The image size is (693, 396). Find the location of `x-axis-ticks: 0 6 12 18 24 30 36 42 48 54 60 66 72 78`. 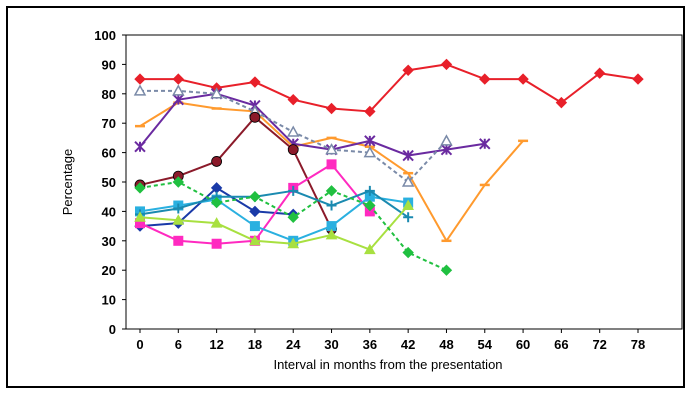

x-axis-ticks: 0 6 12 18 24 30 36 42 48 54 60 66 72 78 is located at coordinates (390, 340).